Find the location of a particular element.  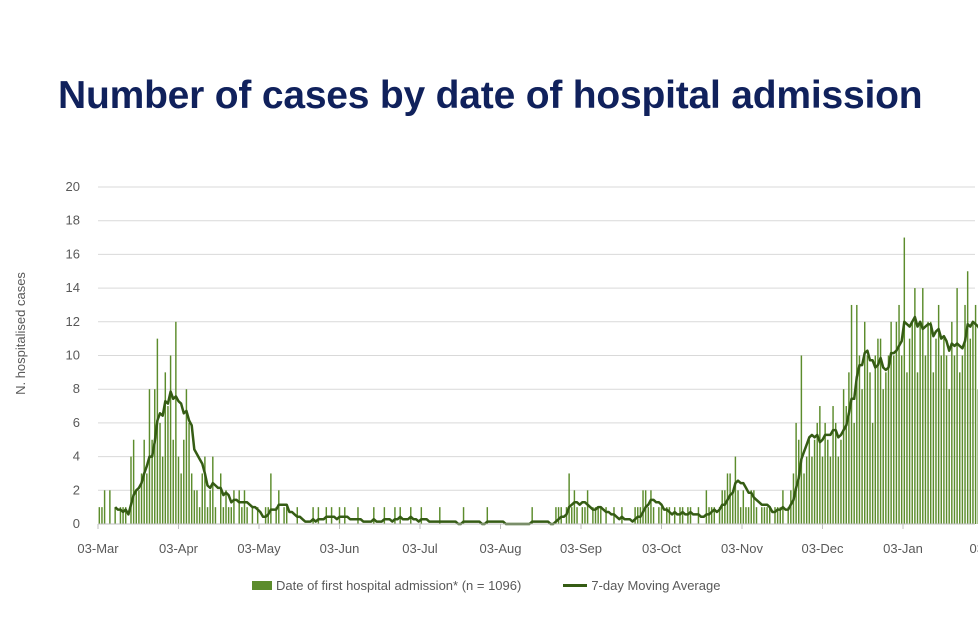

y-tick-label: 14 is located at coordinates (73, 287).